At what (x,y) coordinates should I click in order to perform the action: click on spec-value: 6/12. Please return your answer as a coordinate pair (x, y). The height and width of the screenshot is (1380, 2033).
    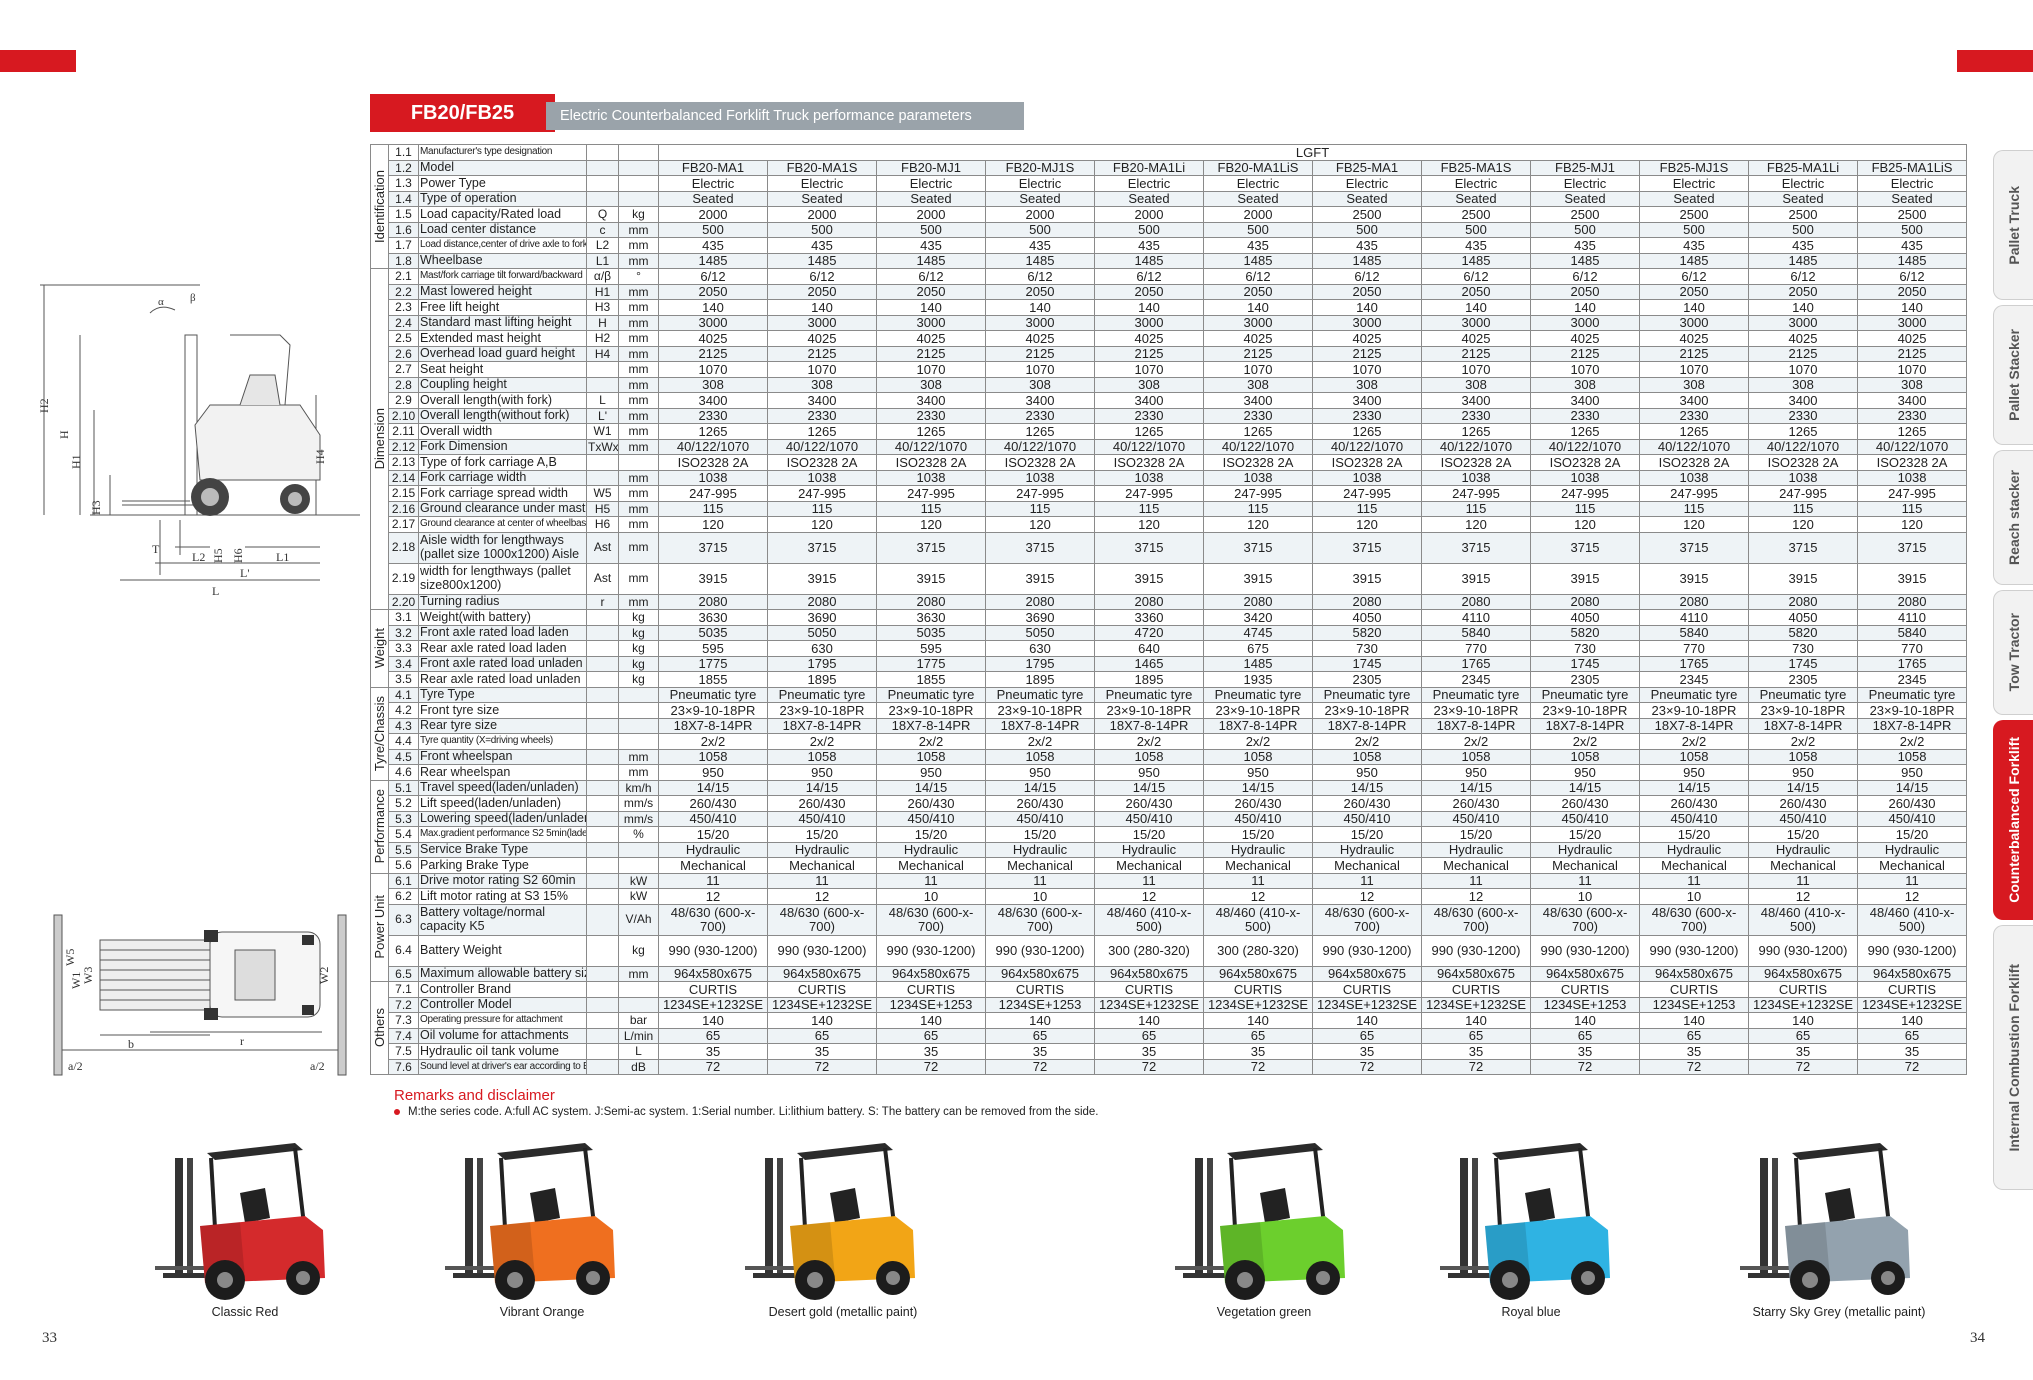
    Looking at the image, I should click on (822, 276).